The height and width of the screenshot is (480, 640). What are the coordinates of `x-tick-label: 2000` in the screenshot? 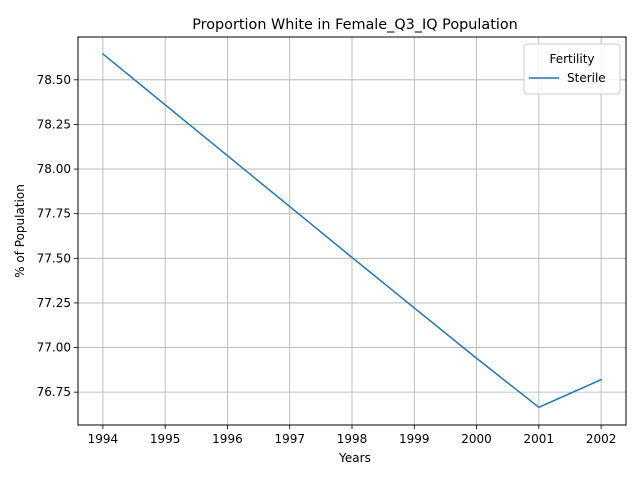 It's located at (476, 439).